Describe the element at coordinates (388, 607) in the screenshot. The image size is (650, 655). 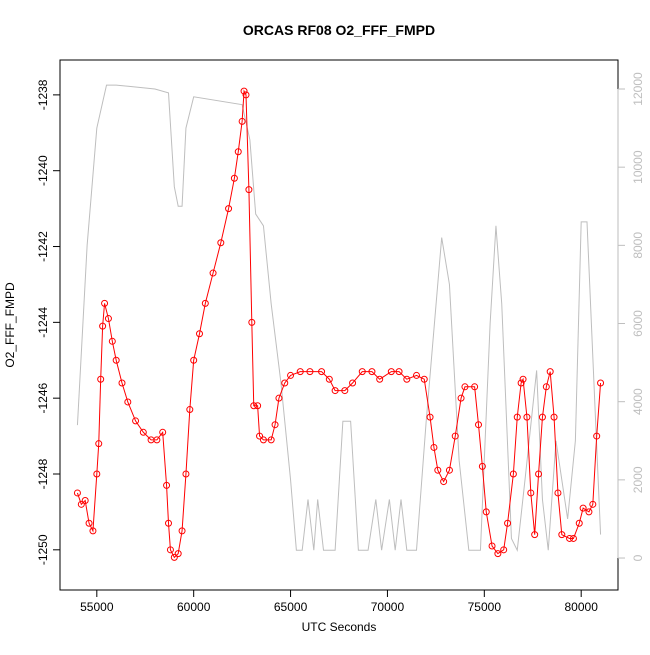
I see `x-tick-label: 70000` at that location.